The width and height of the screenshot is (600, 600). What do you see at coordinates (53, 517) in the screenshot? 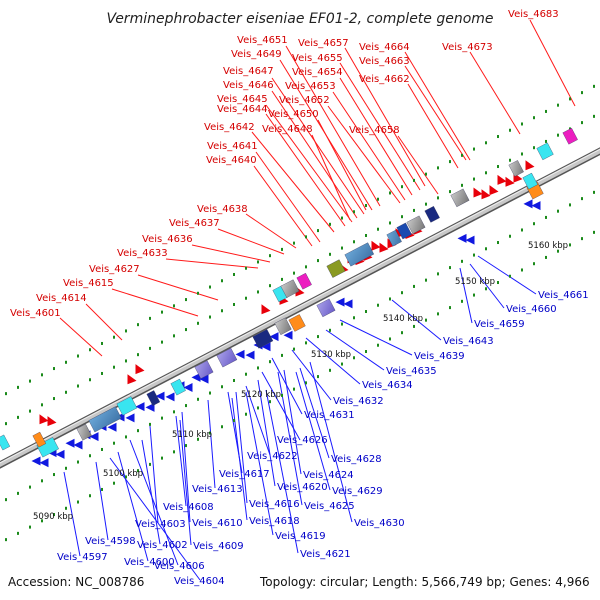
I see `kbp-tick-label: 5090 kbp` at bounding box center [53, 517].